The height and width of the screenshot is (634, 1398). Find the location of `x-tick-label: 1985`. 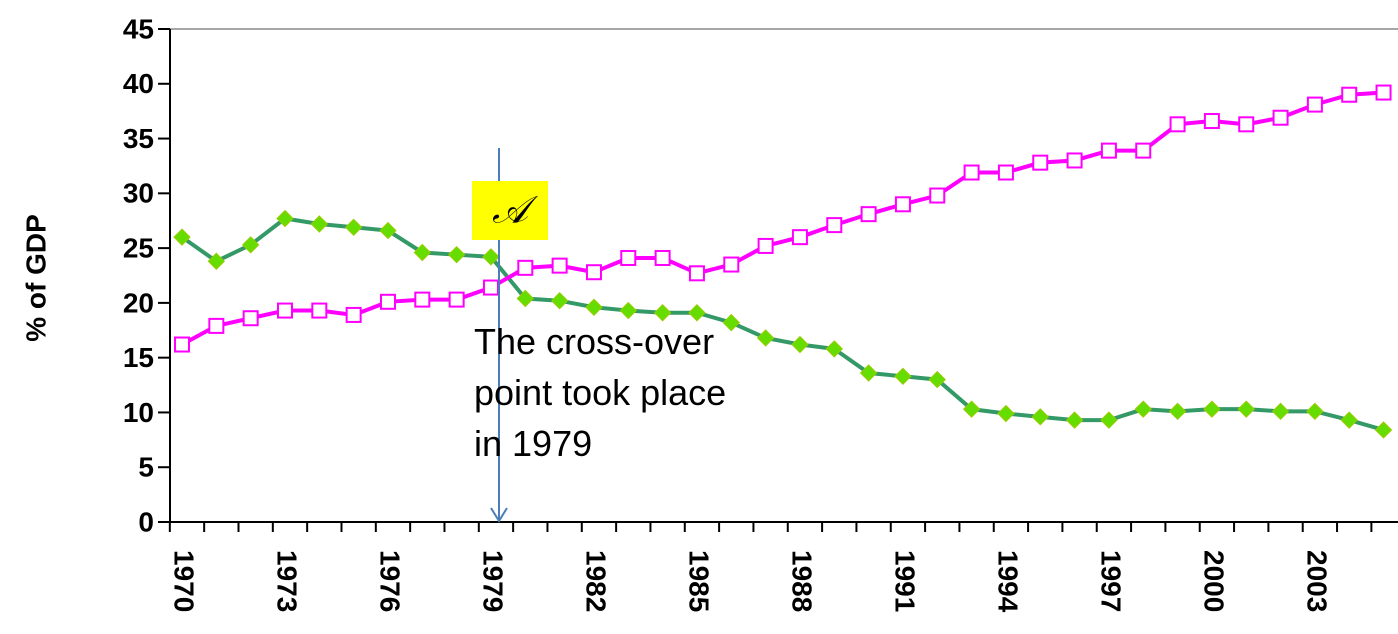

x-tick-label: 1985 is located at coordinates (699, 581).